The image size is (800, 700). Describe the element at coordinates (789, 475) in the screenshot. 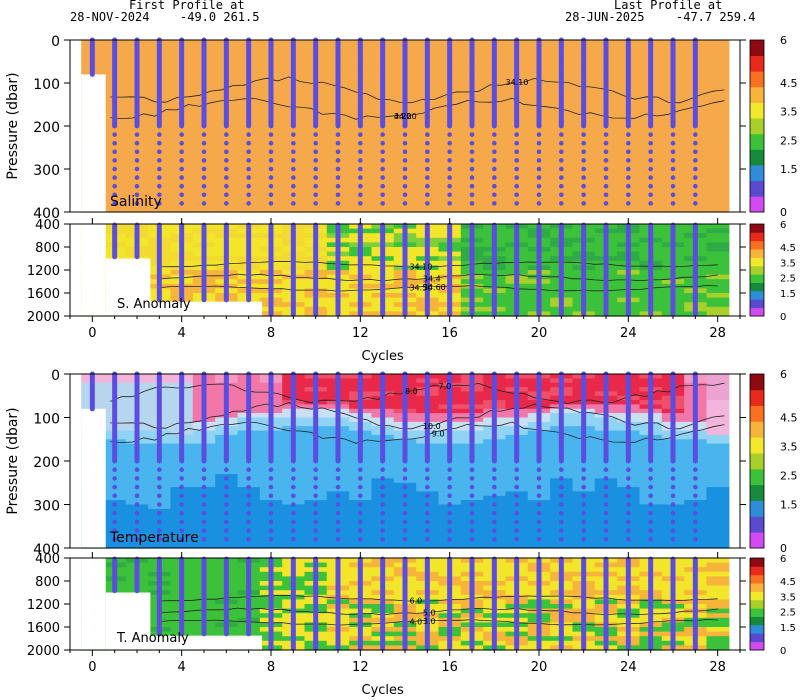

I see `colorbar-tick-label: 2.5` at that location.